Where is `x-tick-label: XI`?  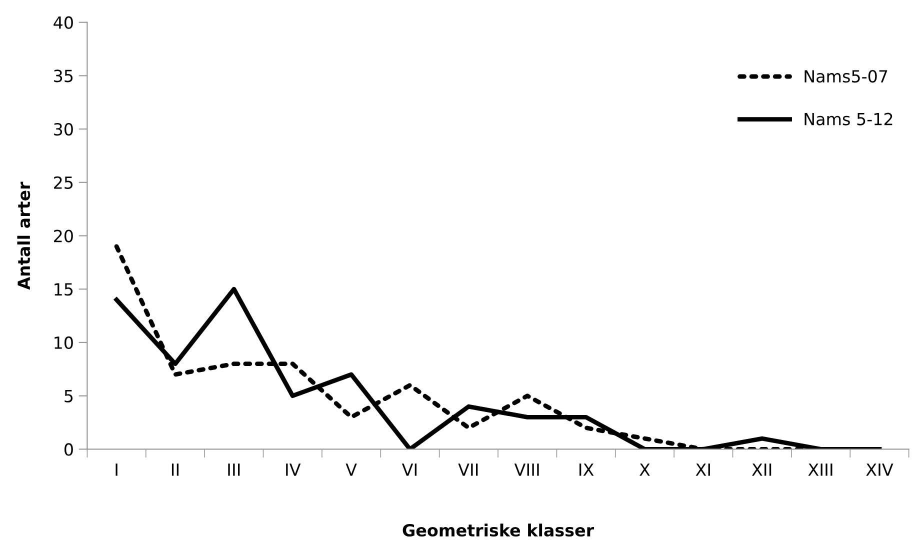
x-tick-label: XI is located at coordinates (703, 470).